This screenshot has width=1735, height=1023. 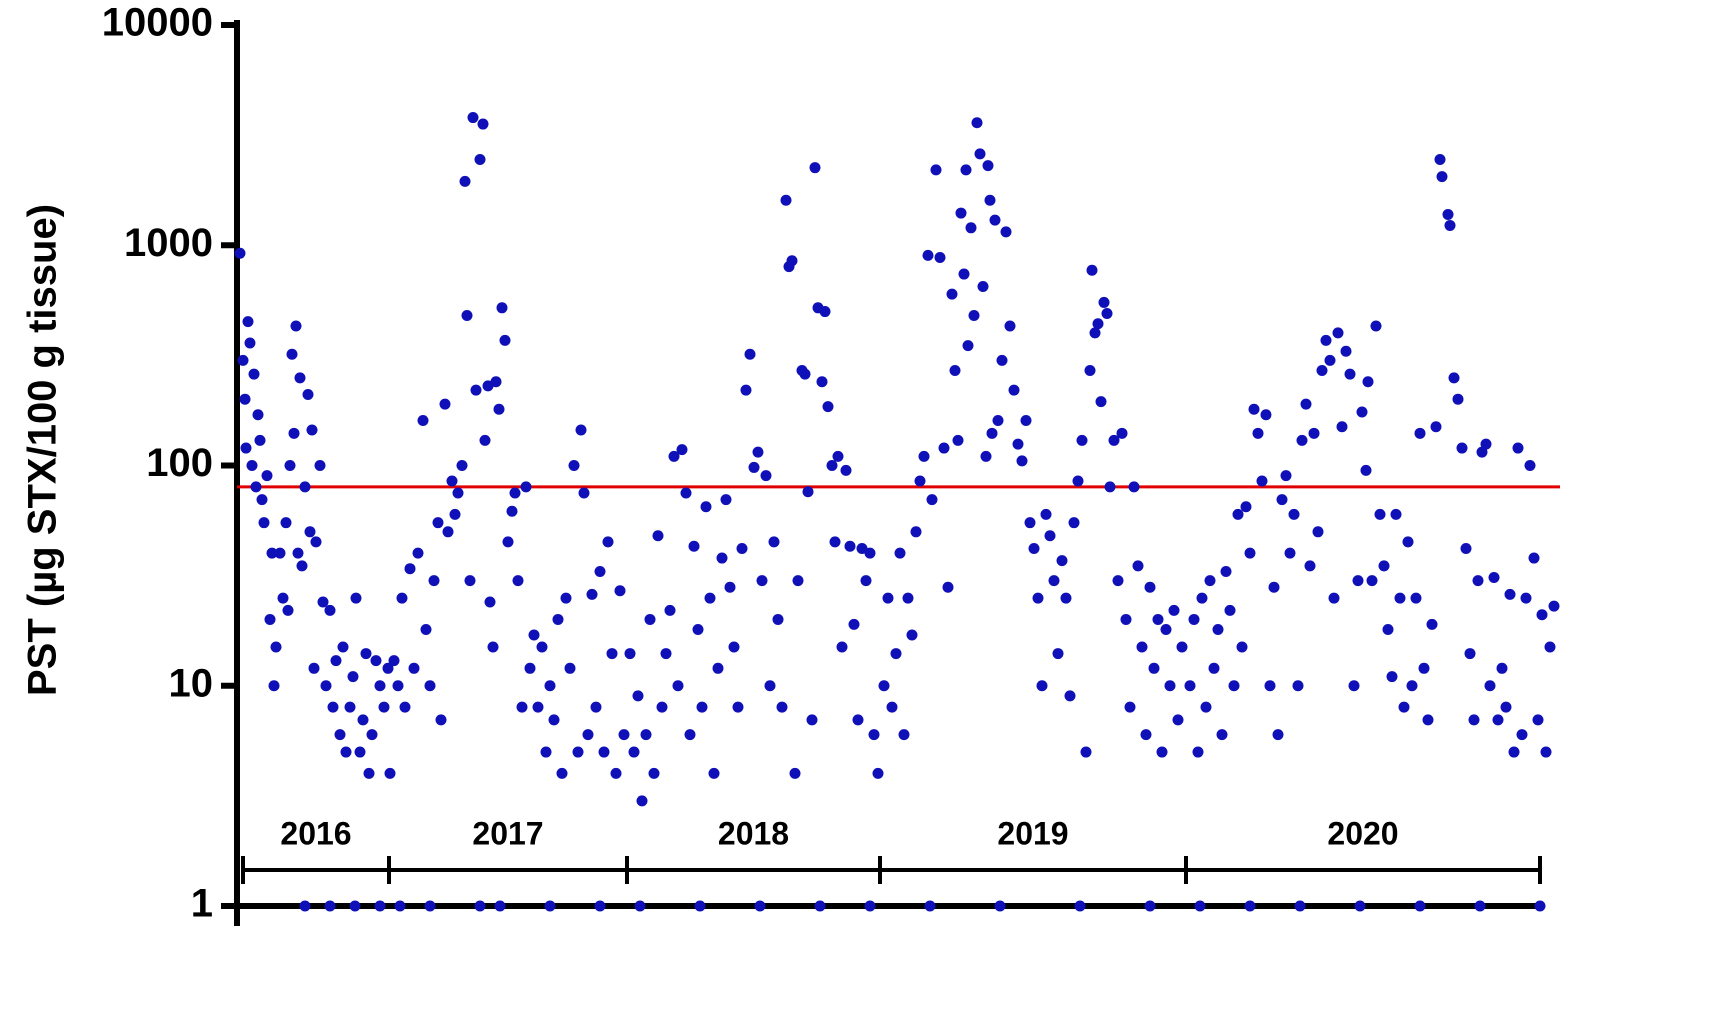 I want to click on y-tick-label: 1, so click(x=202, y=904).